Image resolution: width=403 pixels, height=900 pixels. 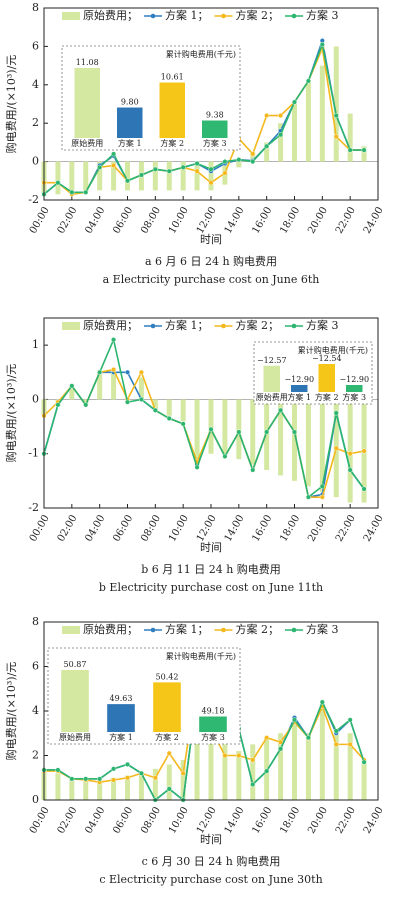 I want to click on x-tick-label: 06:00, so click(x=123, y=820).